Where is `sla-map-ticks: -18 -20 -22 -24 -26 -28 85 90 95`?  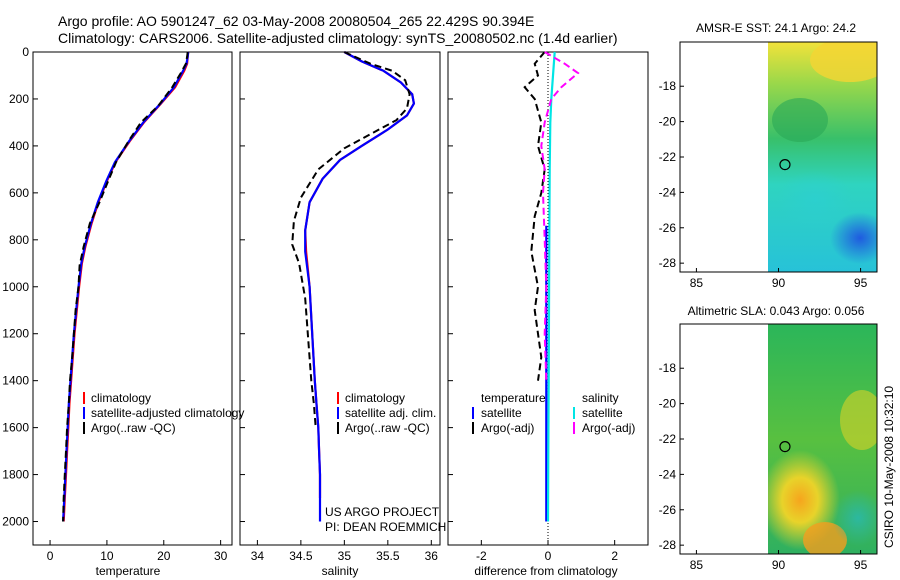 sla-map-ticks: -18 -20 -22 -24 -26 -28 85 90 95 is located at coordinates (763, 466).